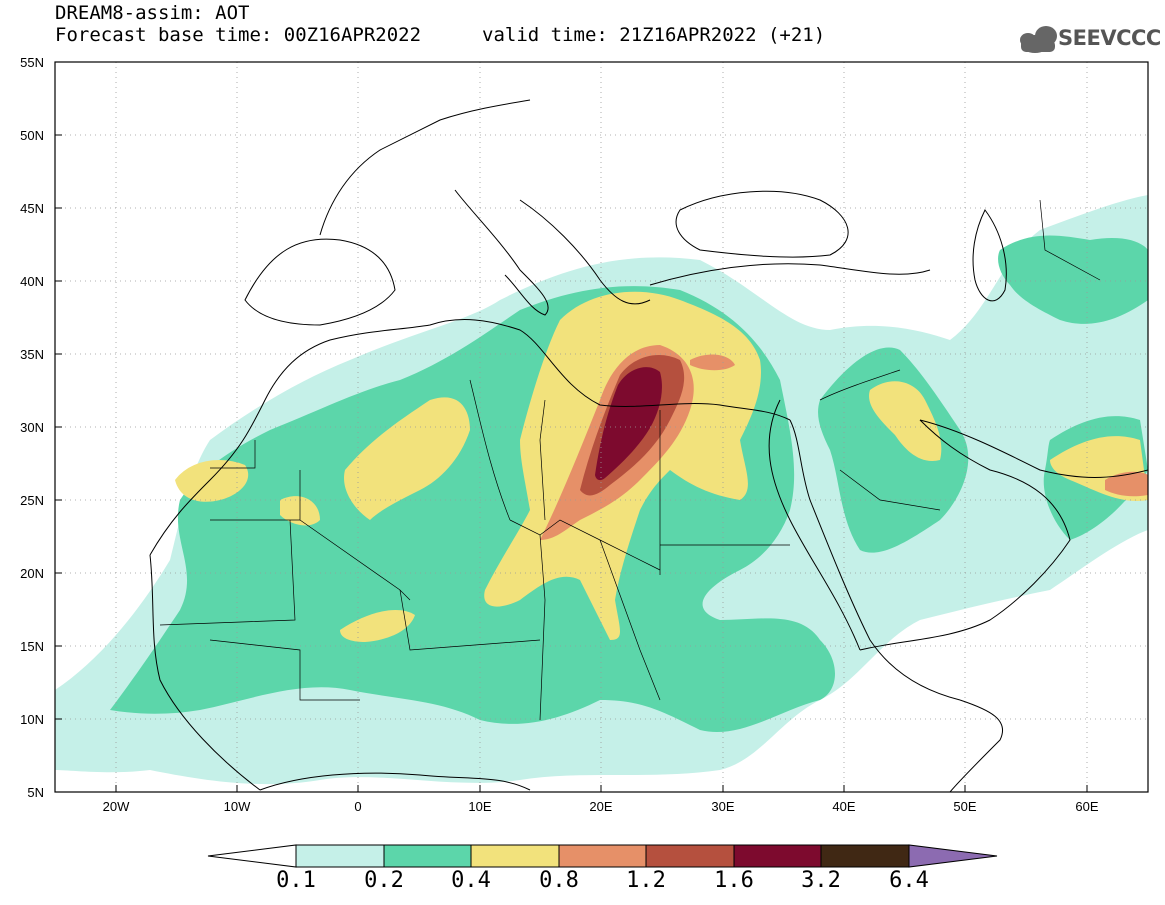  What do you see at coordinates (953, 856) in the screenshot?
I see `colorbar-high-arrow` at bounding box center [953, 856].